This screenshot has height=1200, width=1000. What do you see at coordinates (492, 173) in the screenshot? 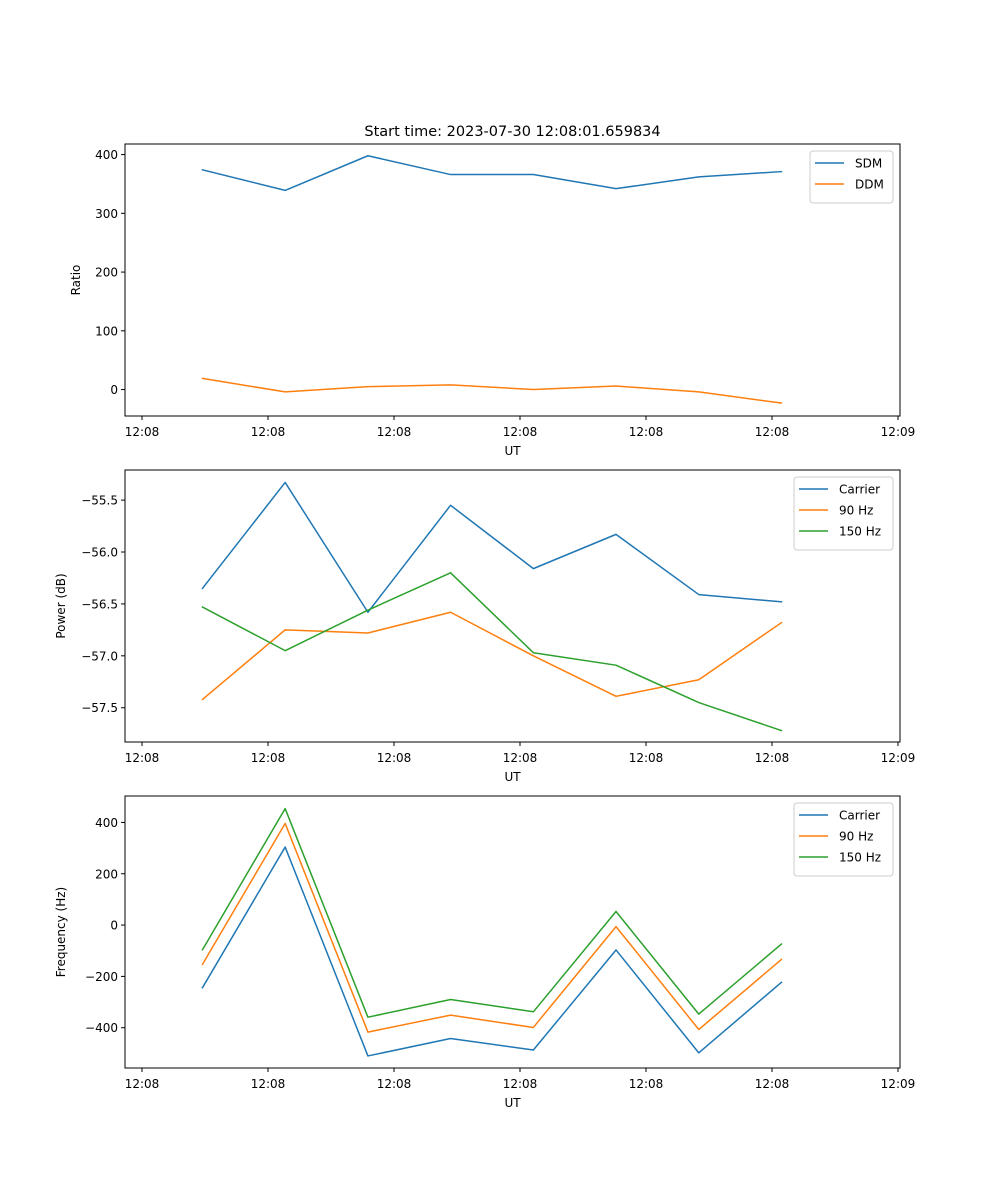
I see `series-line-sdm` at bounding box center [492, 173].